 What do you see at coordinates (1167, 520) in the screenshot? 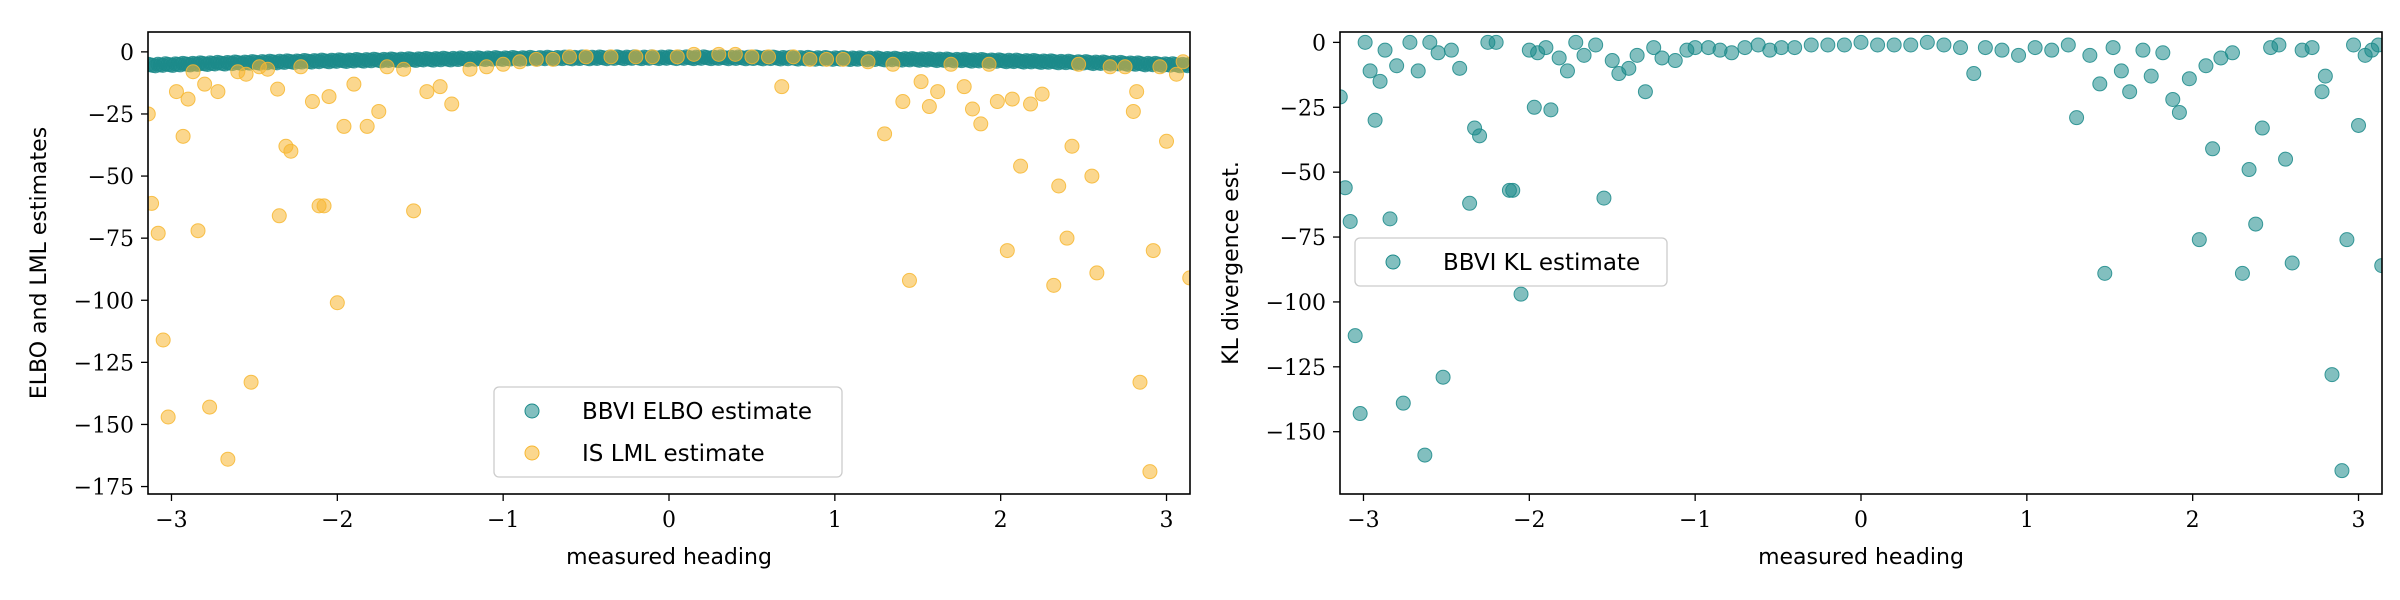
I see `x-tick-label: 3` at bounding box center [1167, 520].